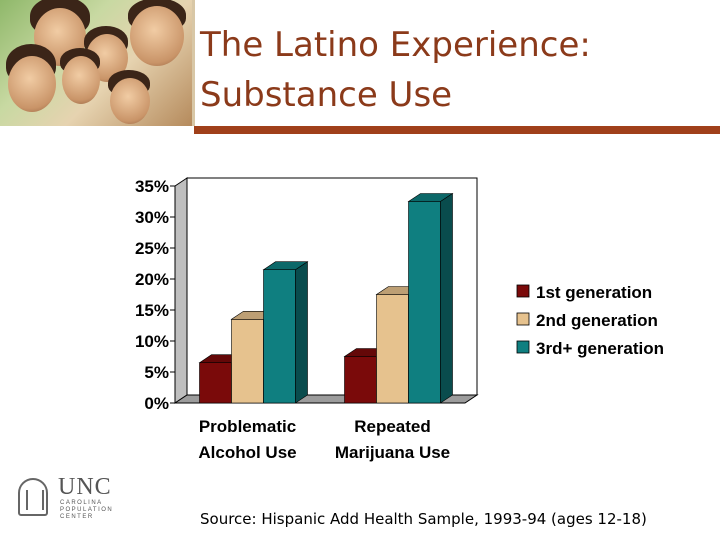 The width and height of the screenshot is (720, 540). Describe the element at coordinates (594, 292) in the screenshot. I see `legend-label: 1st generation` at that location.